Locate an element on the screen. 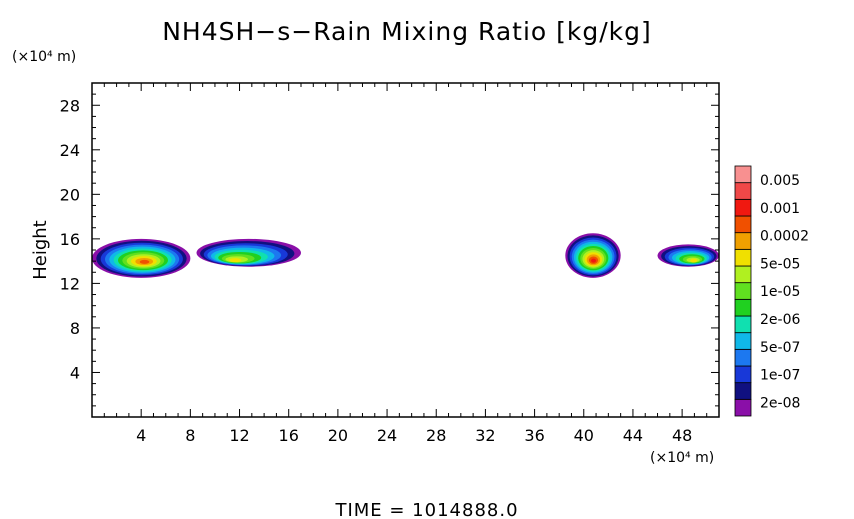 The height and width of the screenshot is (519, 854). x-unit-label: (×10⁴ m) is located at coordinates (682, 458).